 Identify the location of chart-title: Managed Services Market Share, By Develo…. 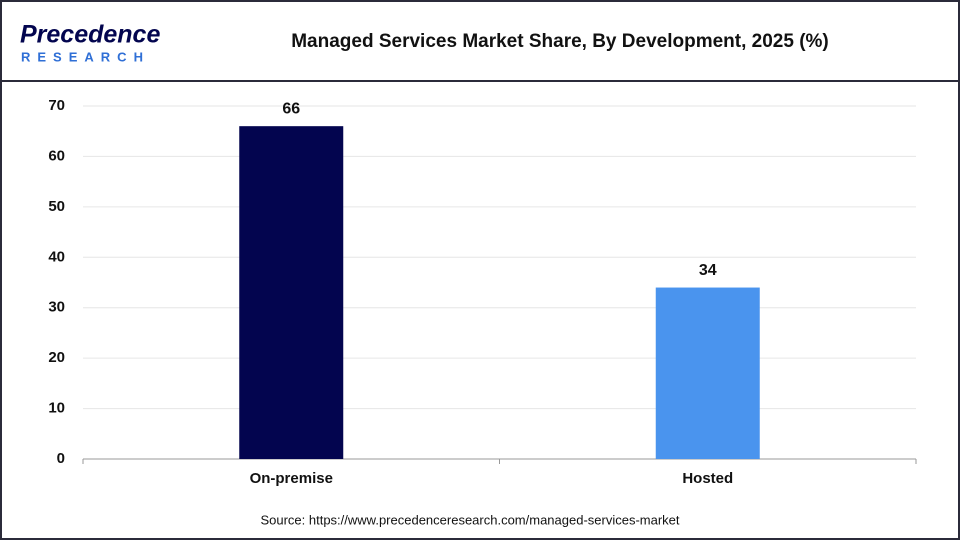
(560, 41).